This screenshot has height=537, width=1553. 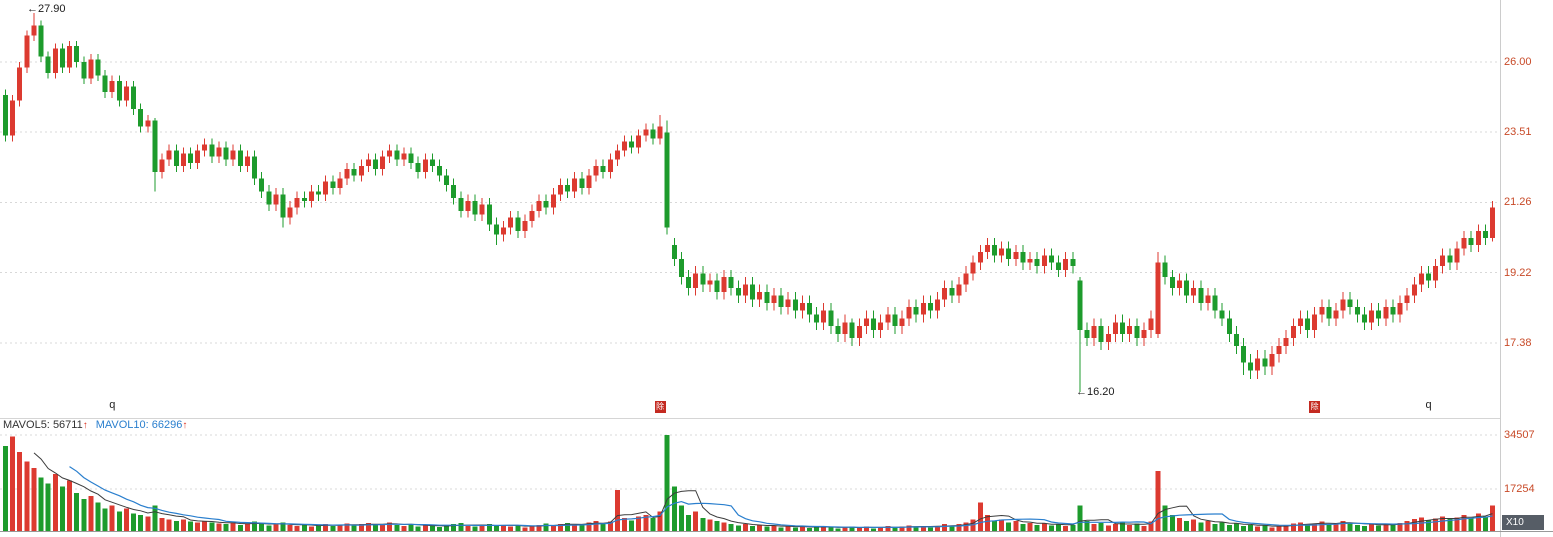 What do you see at coordinates (776, 531) in the screenshot?
I see `chart-bottom-border` at bounding box center [776, 531].